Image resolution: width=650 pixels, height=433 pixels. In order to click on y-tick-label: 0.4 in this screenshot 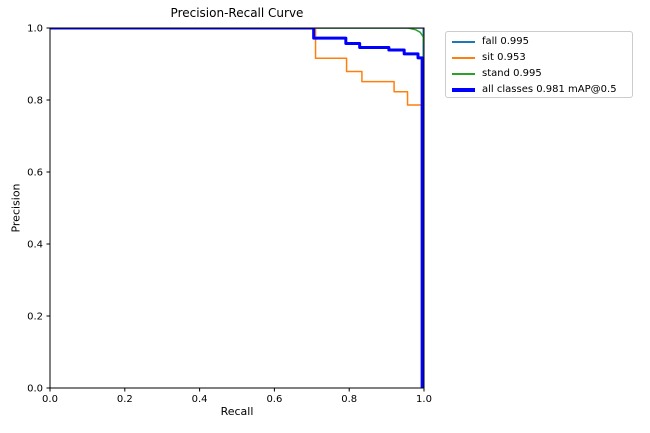, I will do `click(35, 245)`.